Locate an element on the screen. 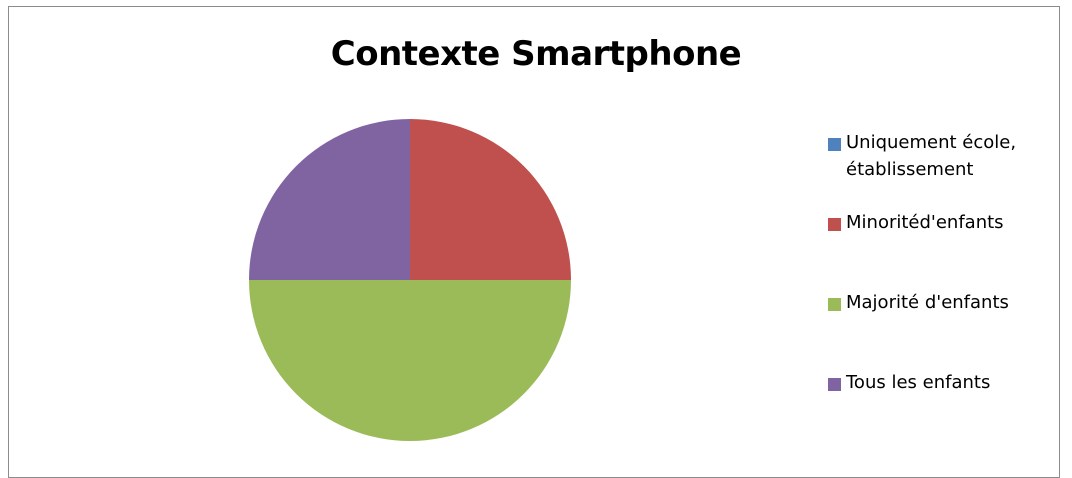  legend-label: Uniquement école, établissement is located at coordinates (931, 156).